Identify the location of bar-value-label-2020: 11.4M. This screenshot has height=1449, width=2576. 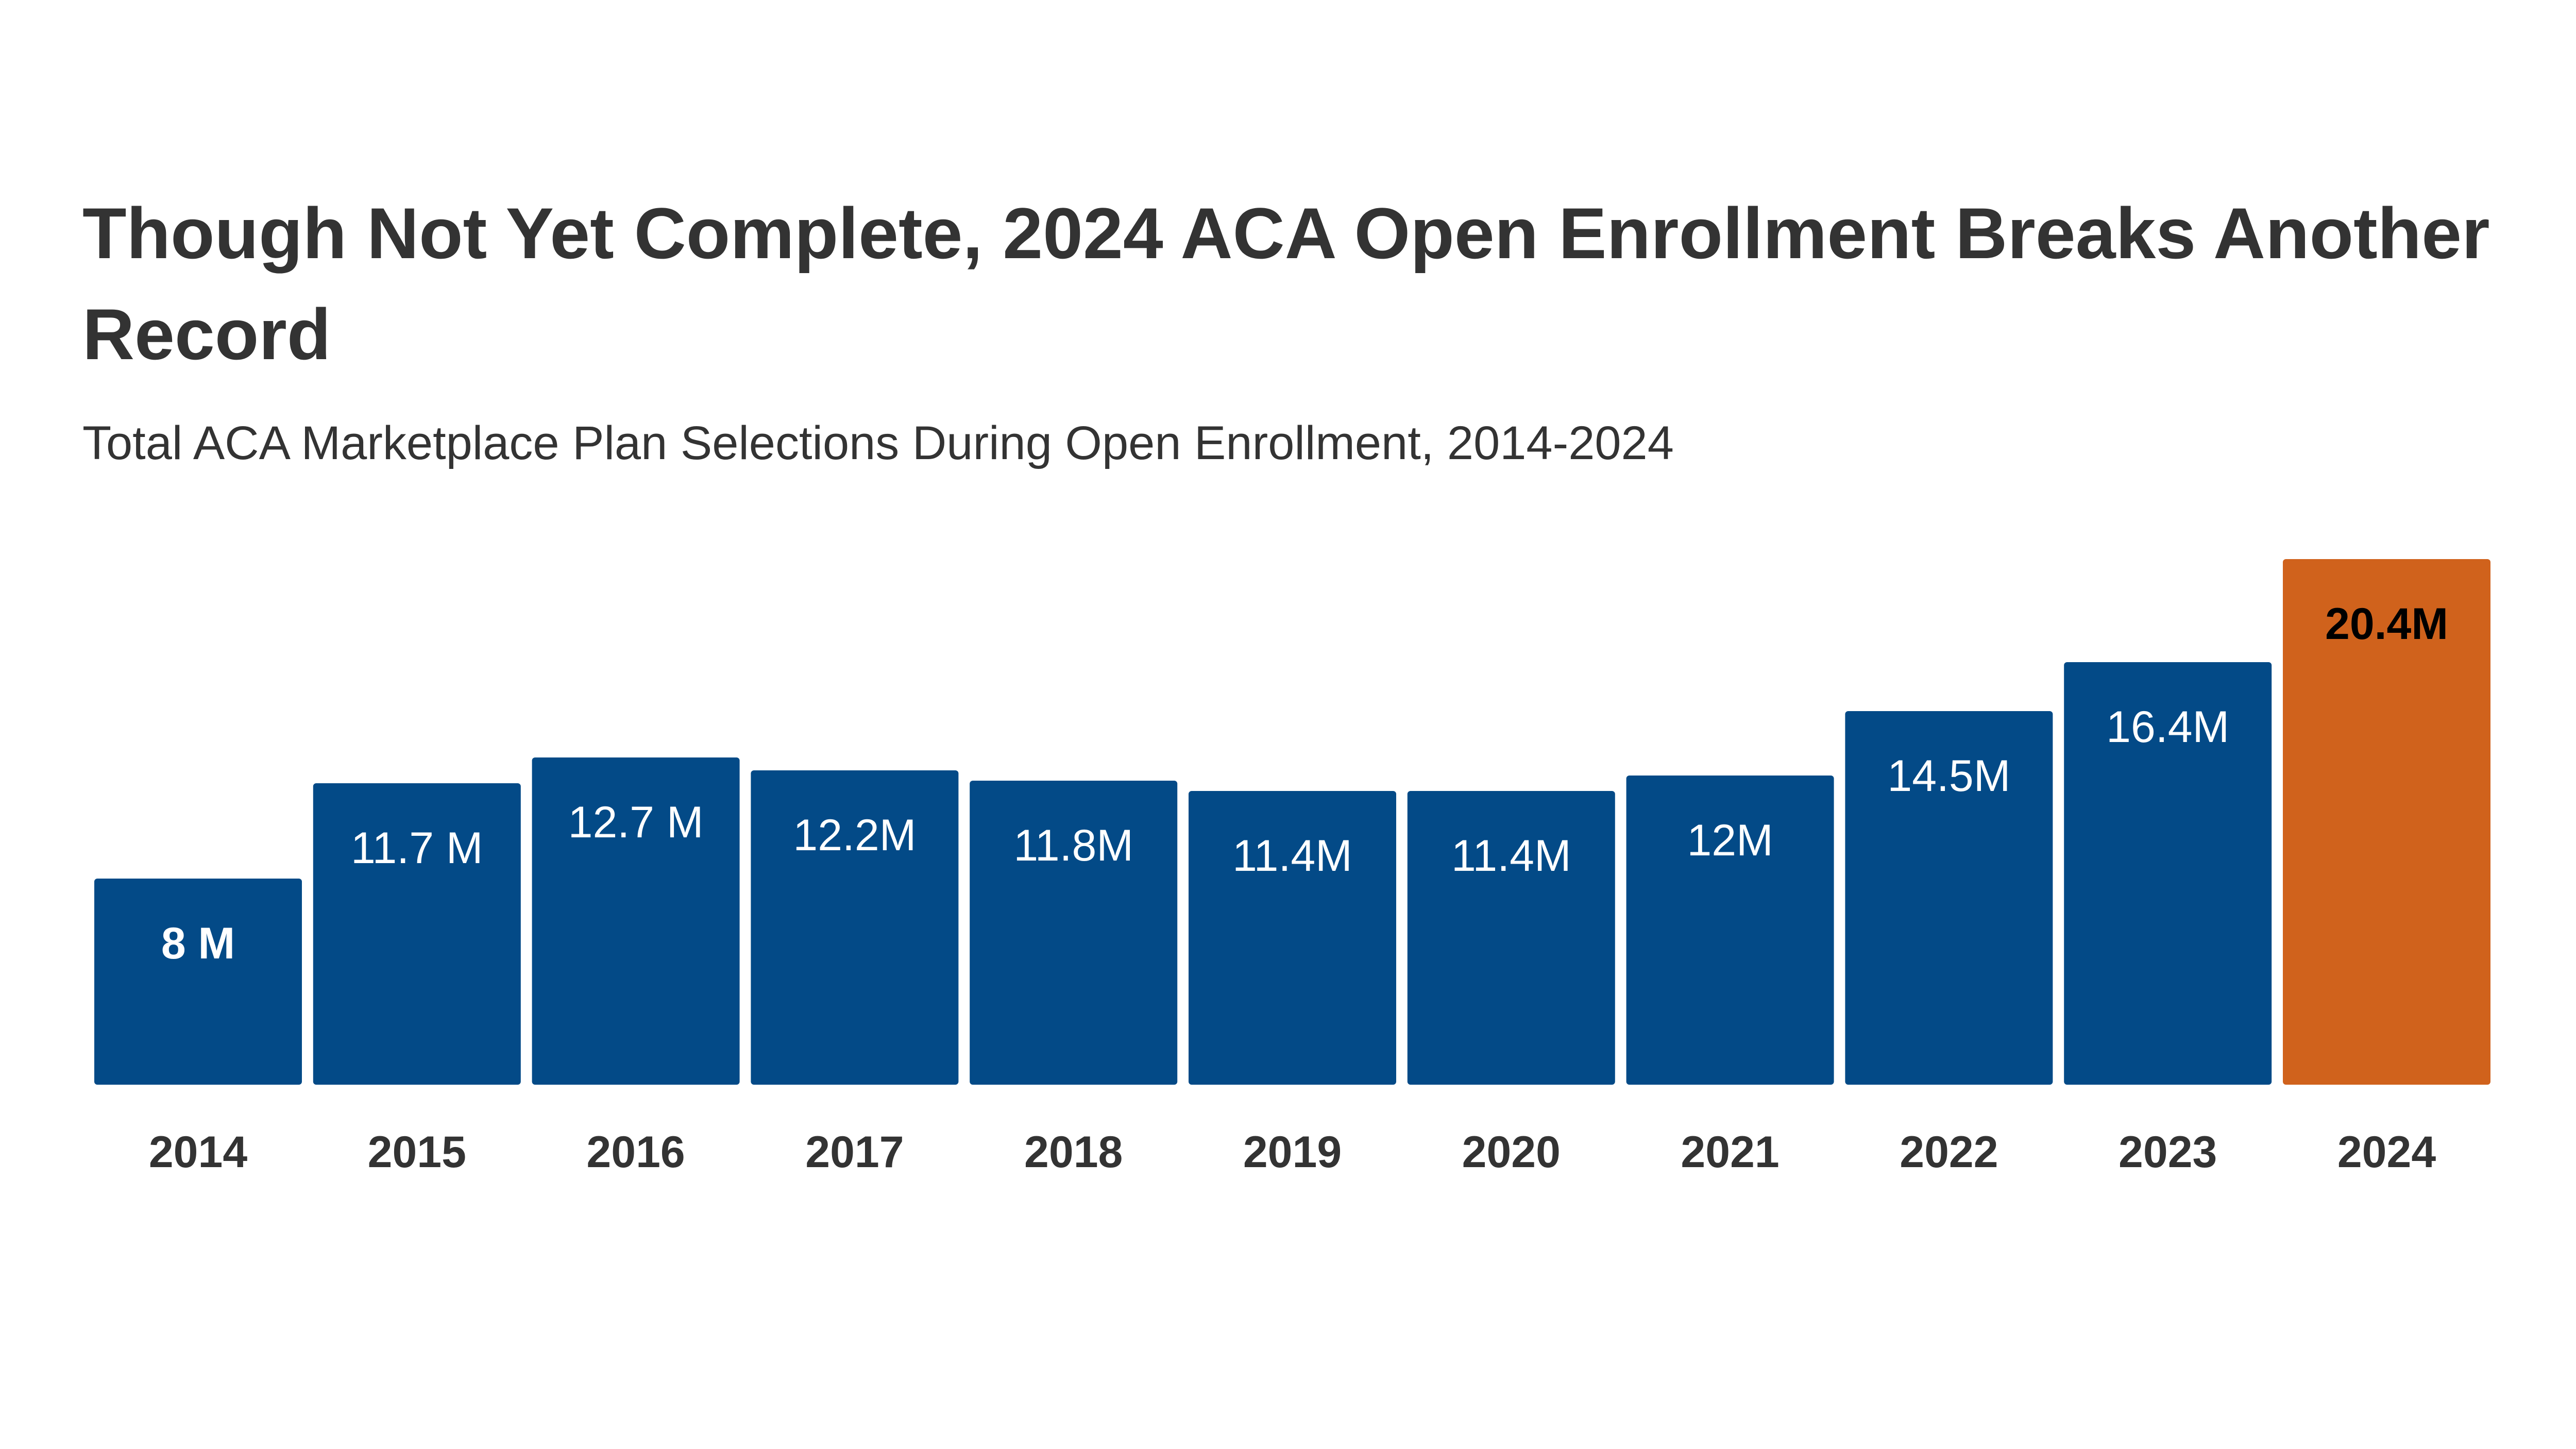
(1511, 856).